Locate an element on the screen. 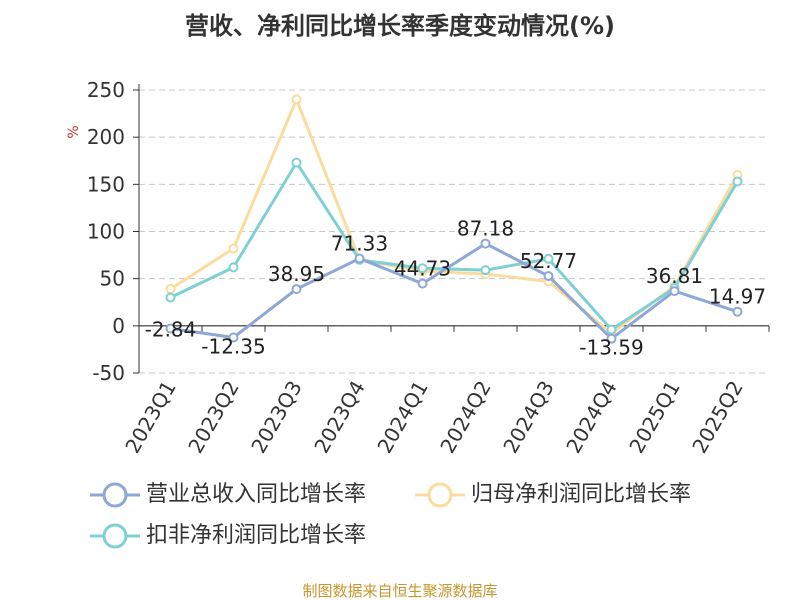 The image size is (800, 601). data-label: 52.77 is located at coordinates (548, 261).